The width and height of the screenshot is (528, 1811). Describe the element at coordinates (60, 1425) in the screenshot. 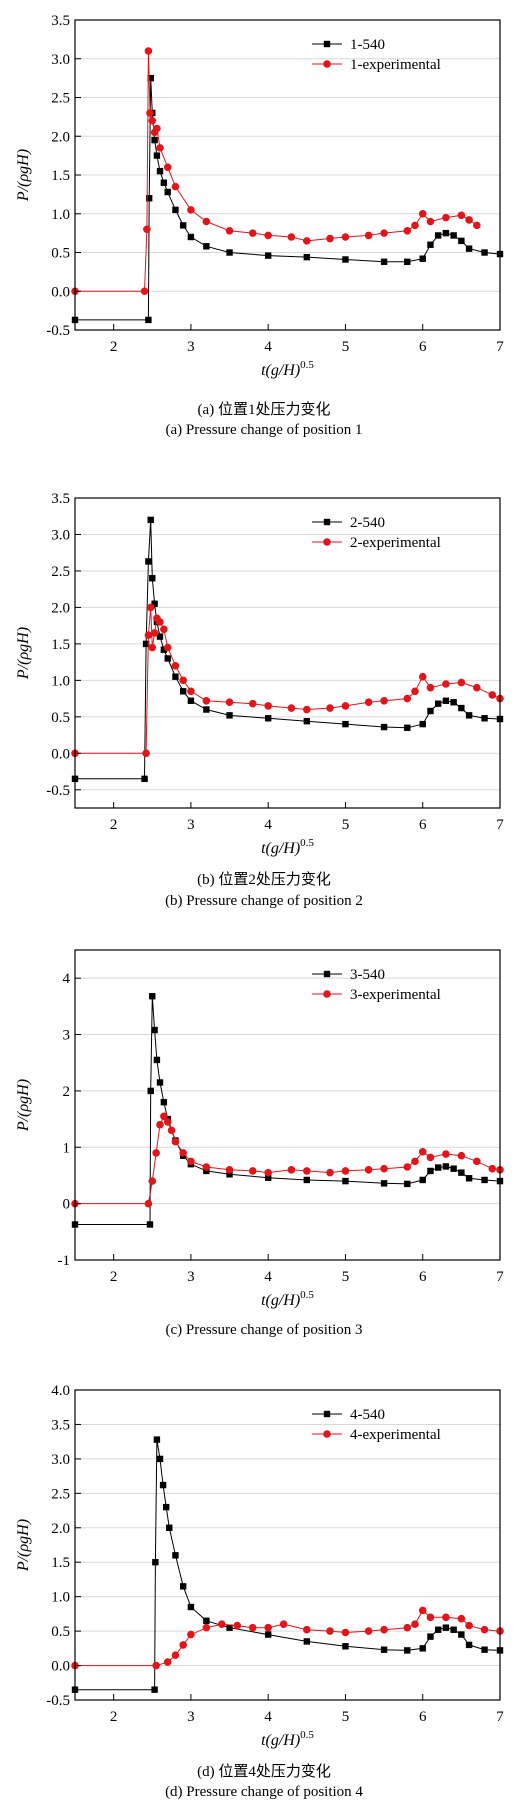

I see `ytick-label-d-8: 3.5` at that location.